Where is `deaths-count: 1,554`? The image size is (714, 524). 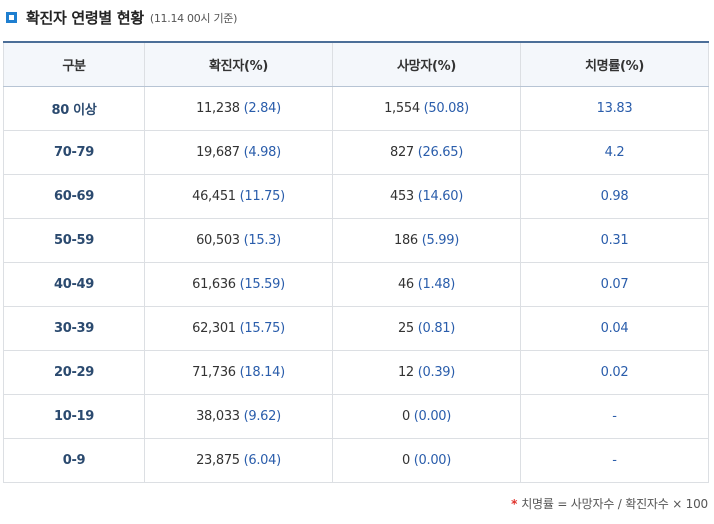
deaths-count: 1,554 is located at coordinates (402, 108).